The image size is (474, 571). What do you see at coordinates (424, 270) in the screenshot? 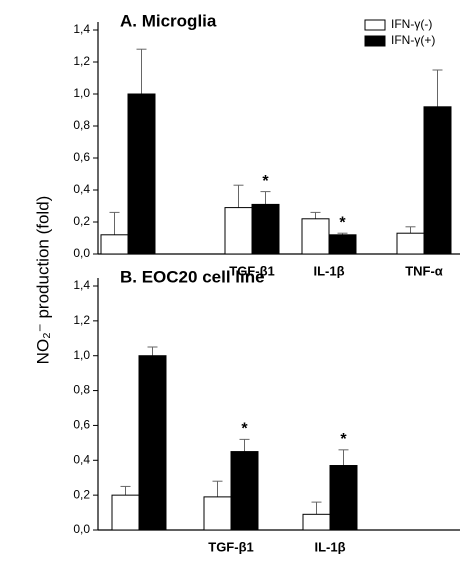
I see `x-tick-label: TNF-α` at bounding box center [424, 270].